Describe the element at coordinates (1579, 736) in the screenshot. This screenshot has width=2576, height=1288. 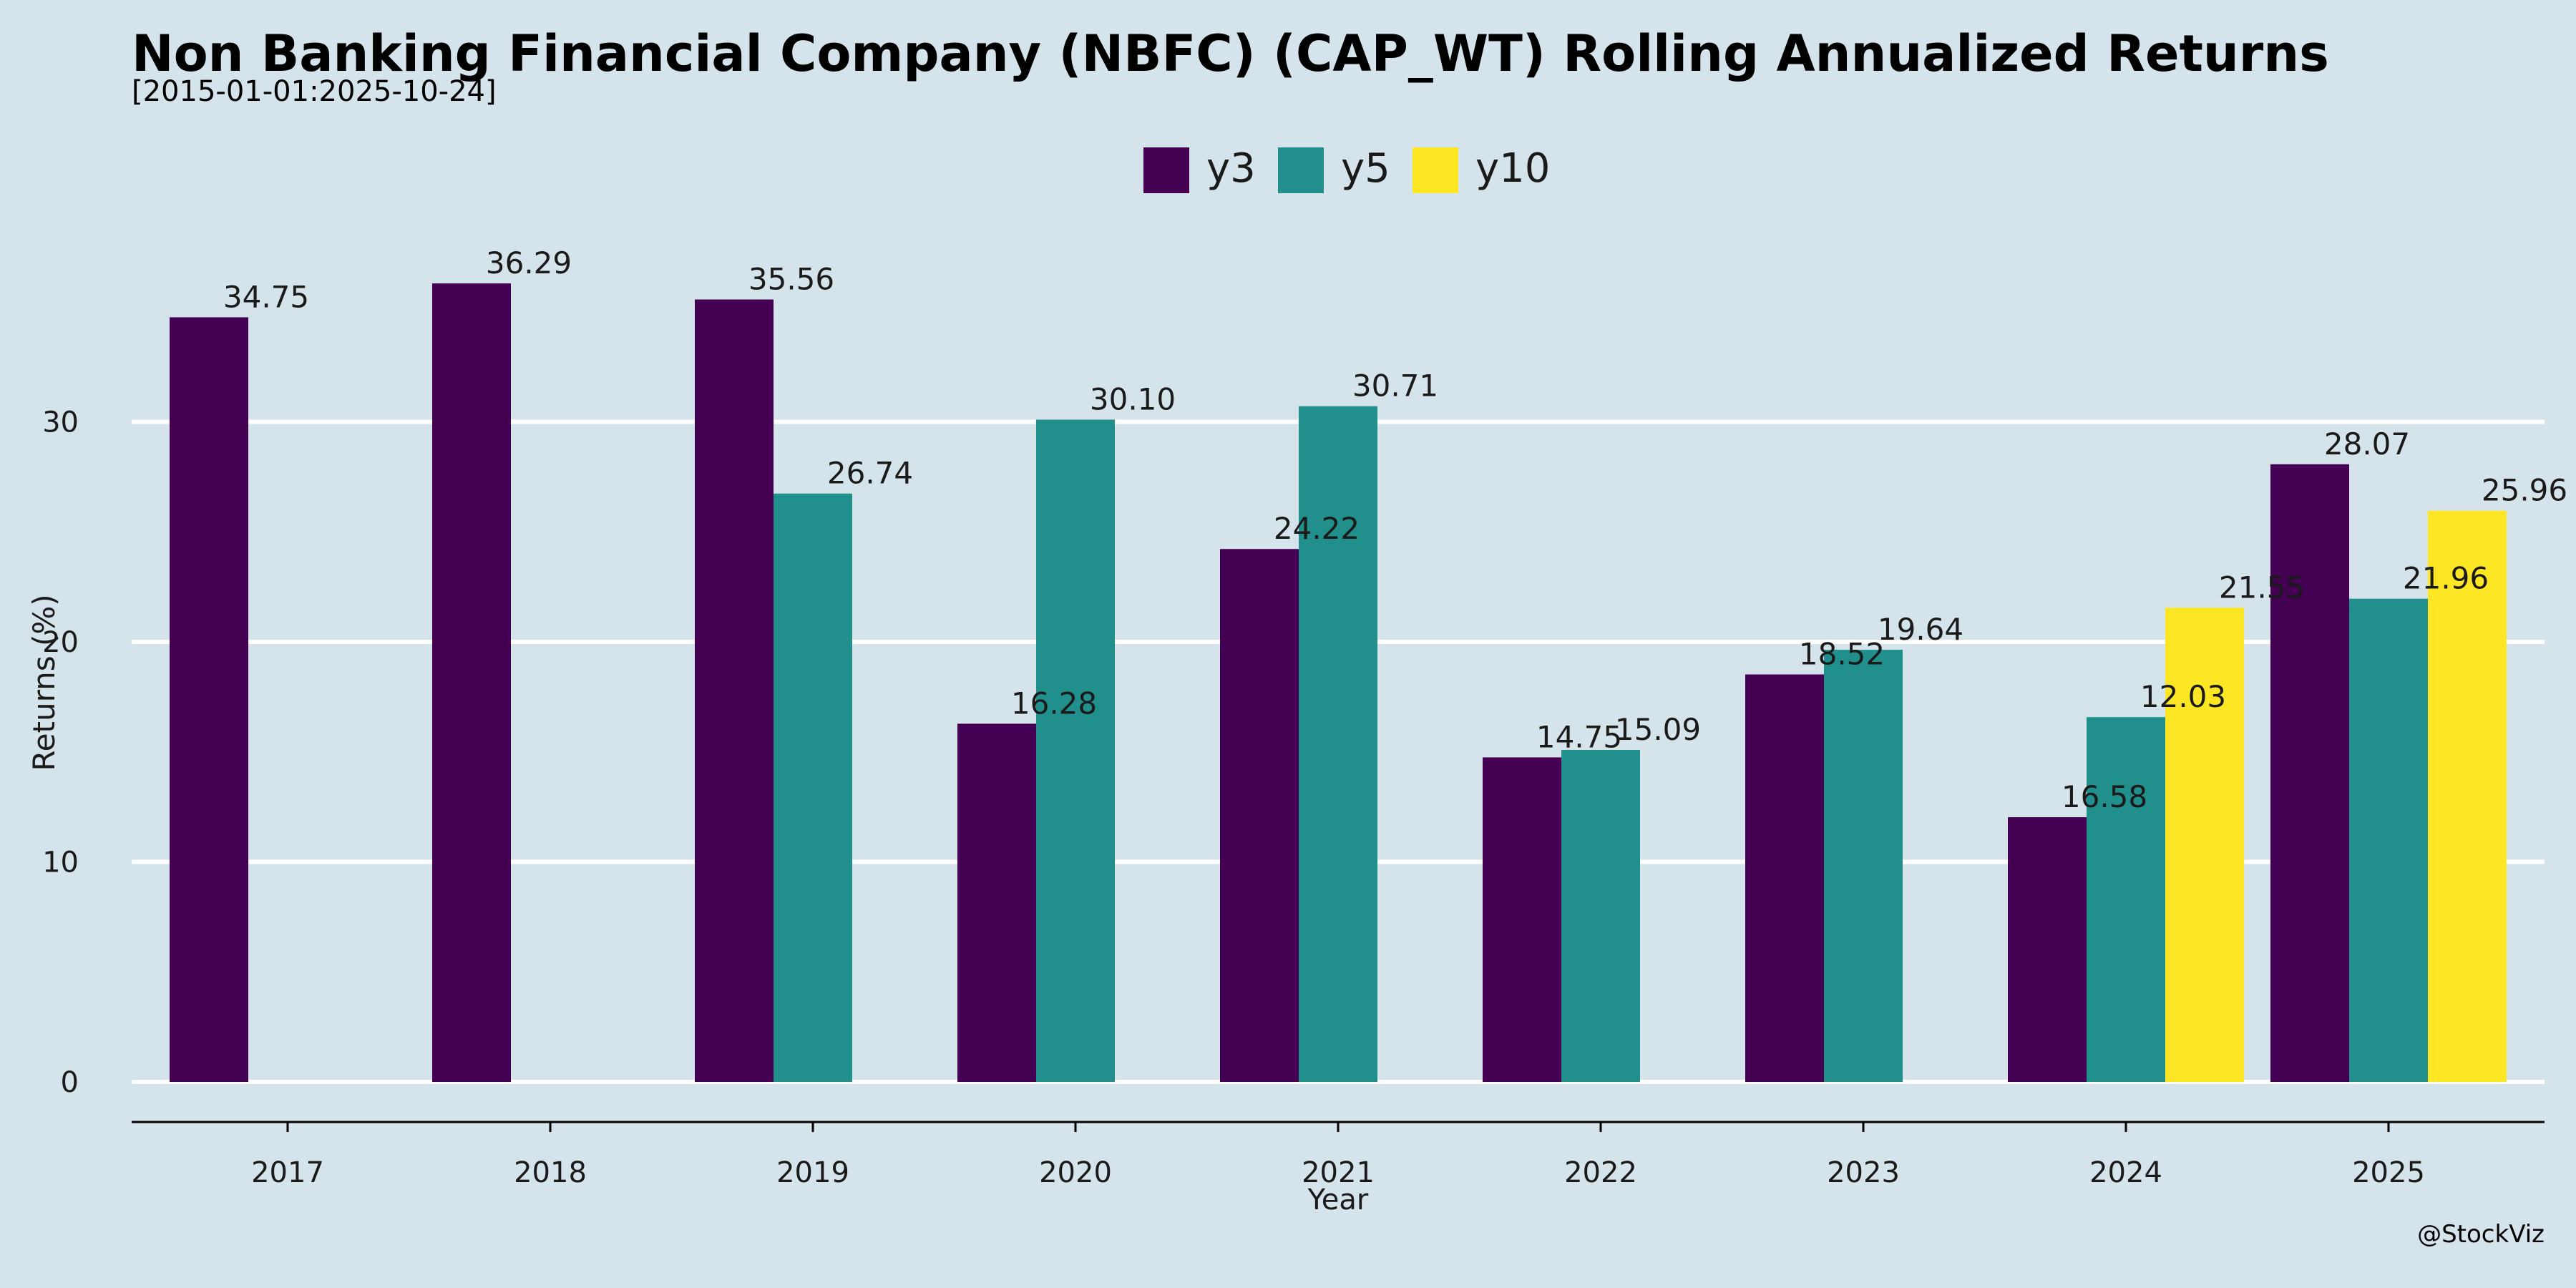
I see `data-label: 14.75` at that location.